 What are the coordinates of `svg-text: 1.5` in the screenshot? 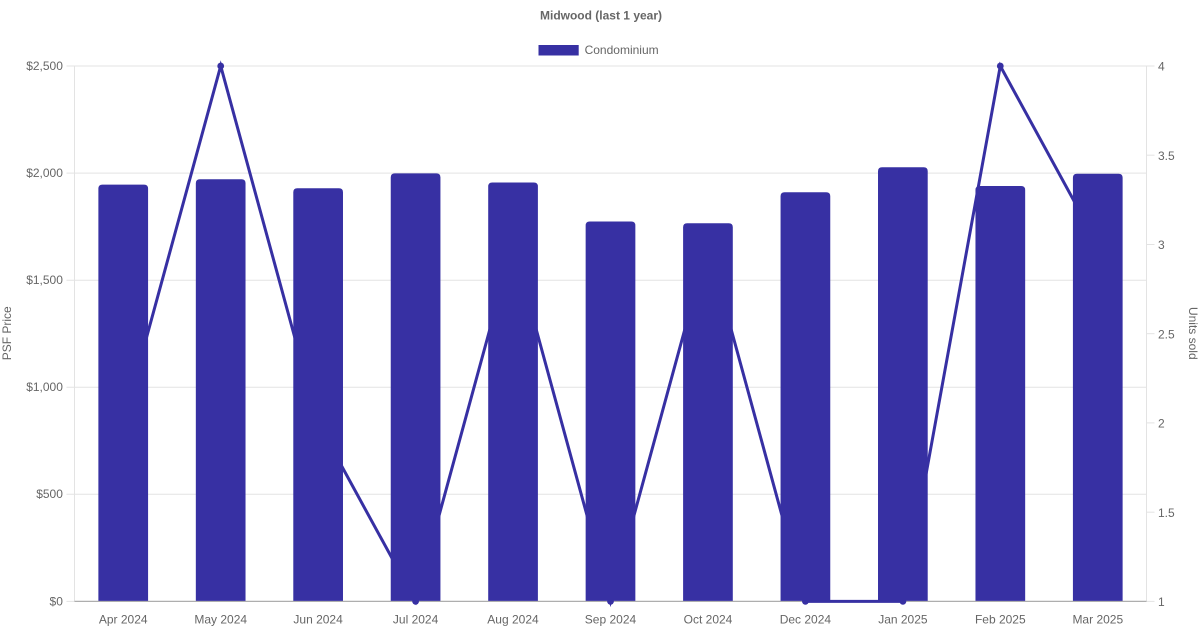 It's located at (1166, 513).